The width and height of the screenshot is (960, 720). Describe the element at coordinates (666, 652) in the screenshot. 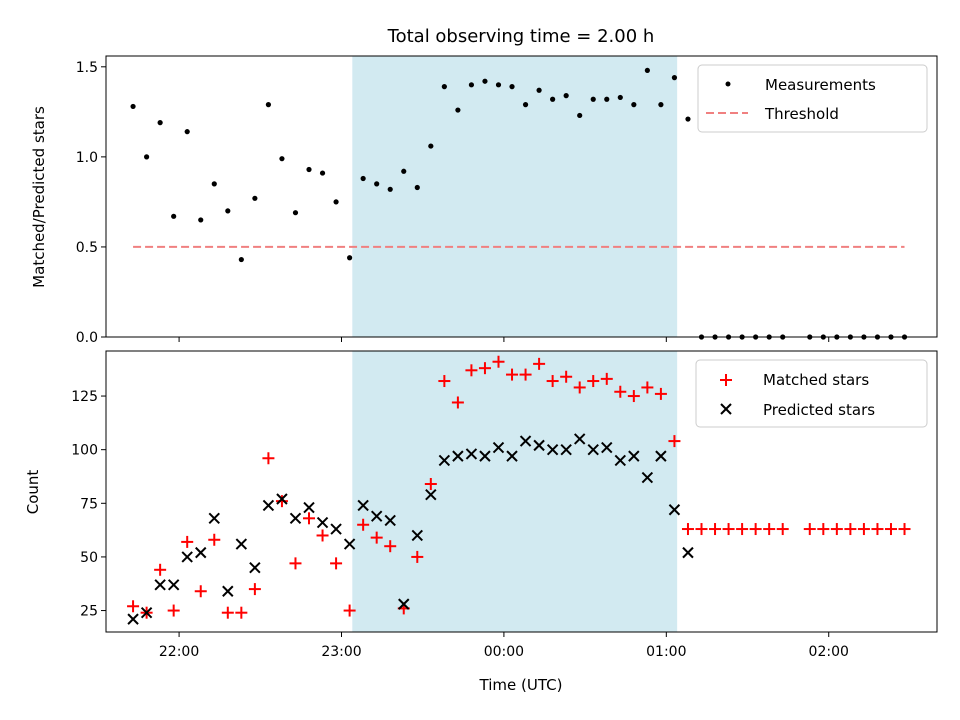

I see `x-tick-label: 01:00` at that location.